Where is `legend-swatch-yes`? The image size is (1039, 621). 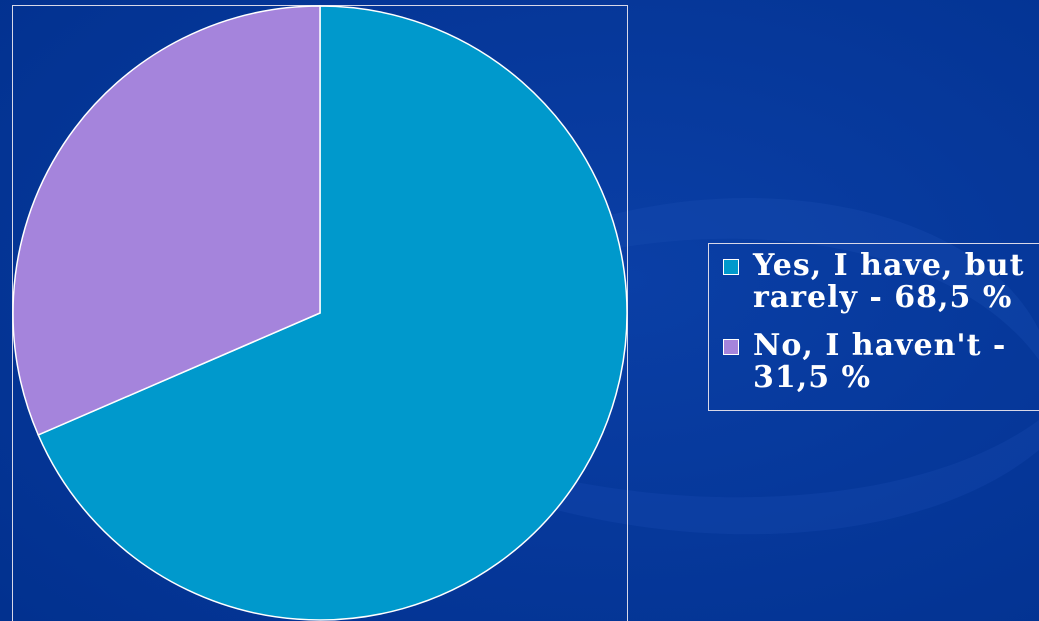
legend-swatch-yes is located at coordinates (731, 267).